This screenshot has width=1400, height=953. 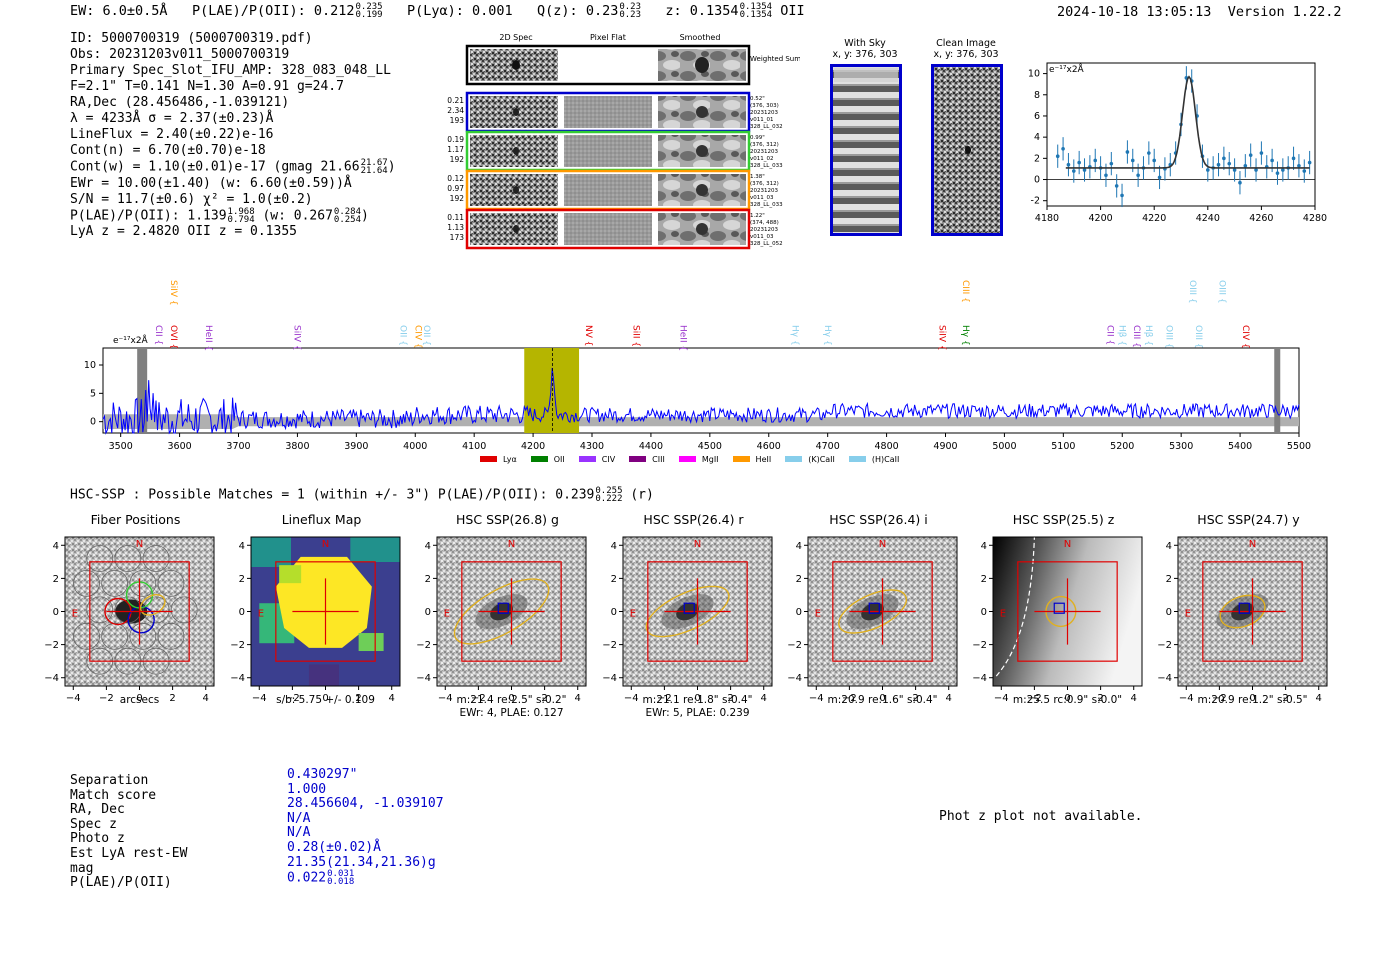 I want to click on cutout-title: HSC SSP(24.7) y, so click(x=1248, y=519).